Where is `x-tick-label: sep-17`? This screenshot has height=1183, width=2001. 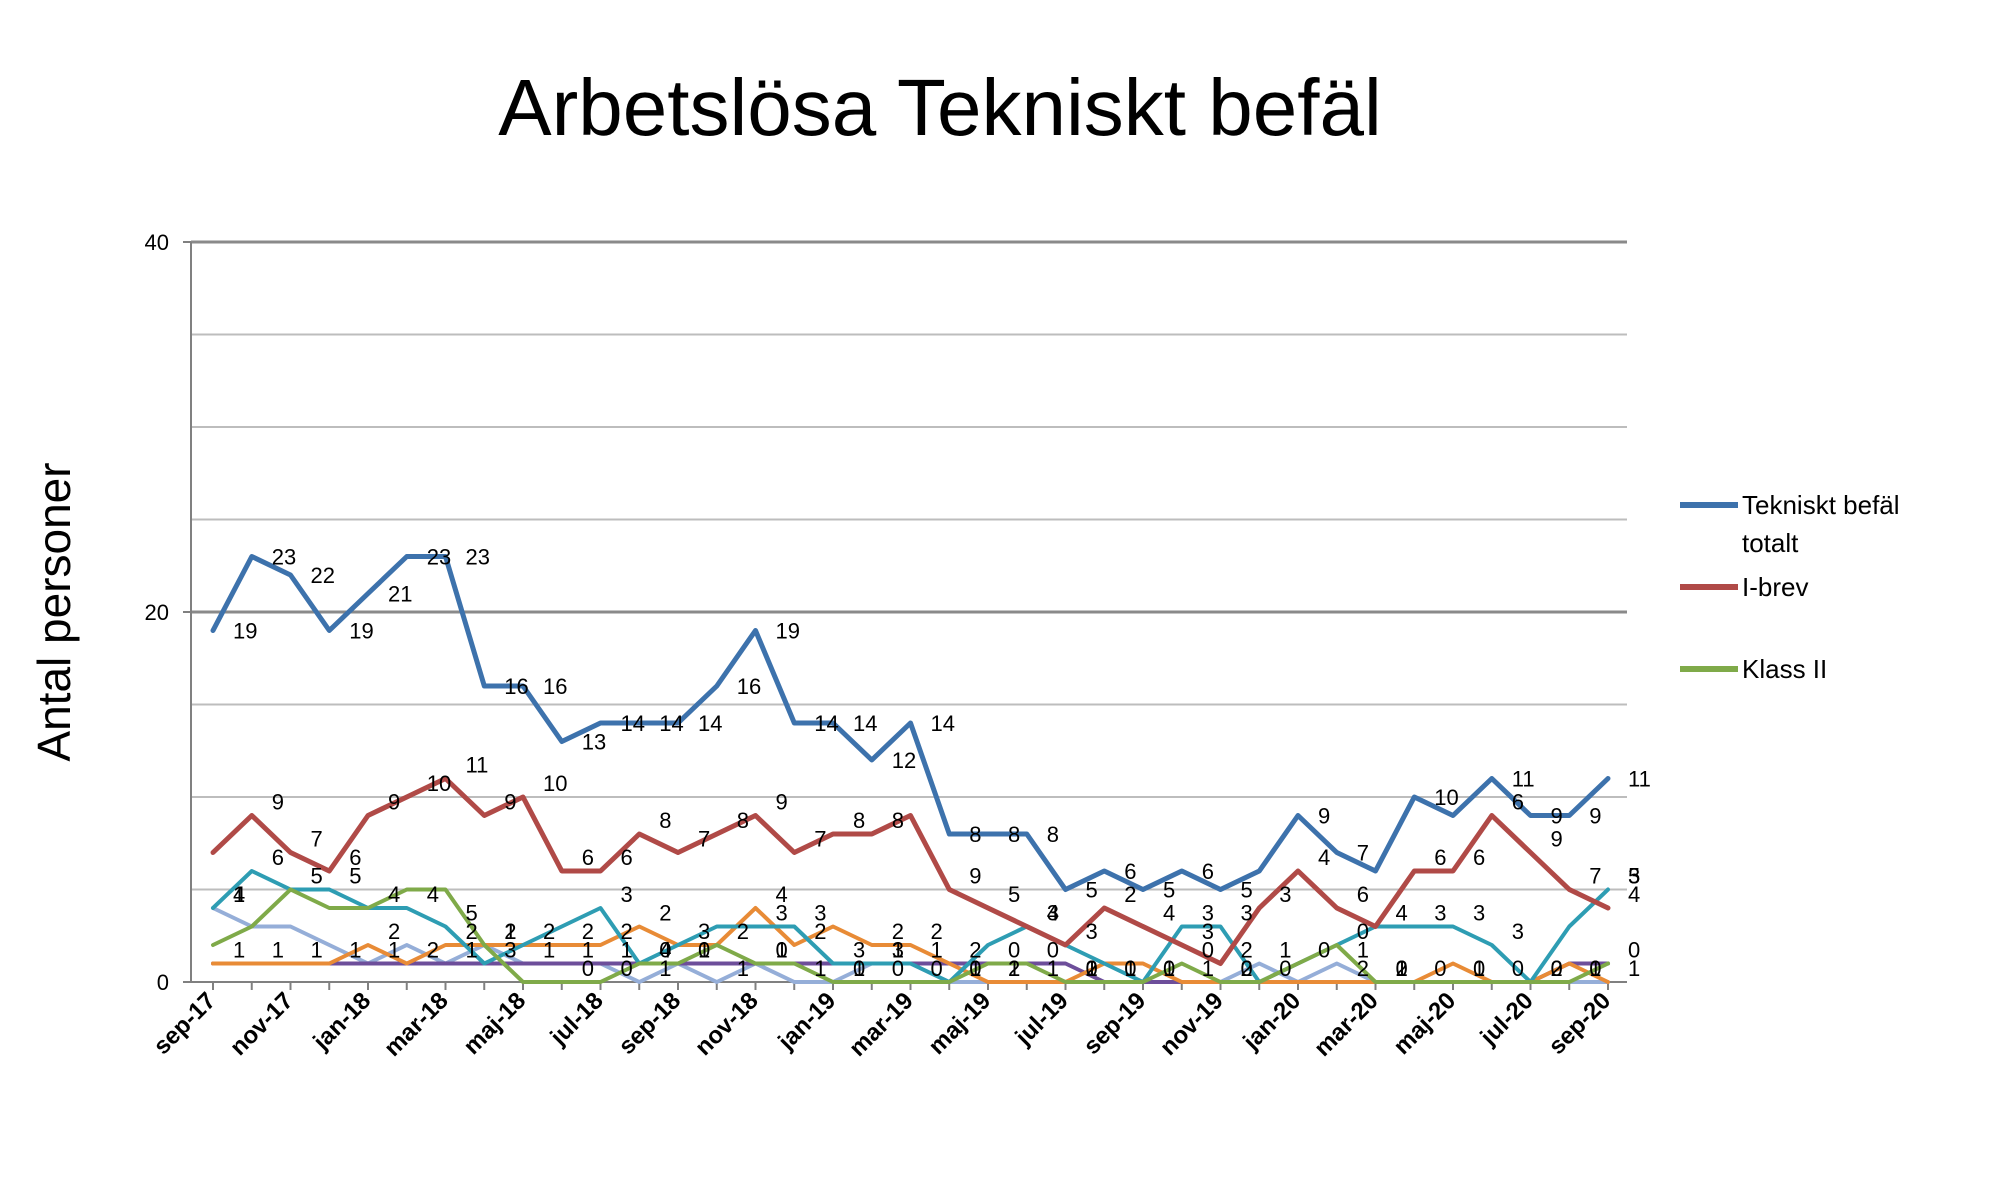
x-tick-label: sep-17 is located at coordinates (184, 1023).